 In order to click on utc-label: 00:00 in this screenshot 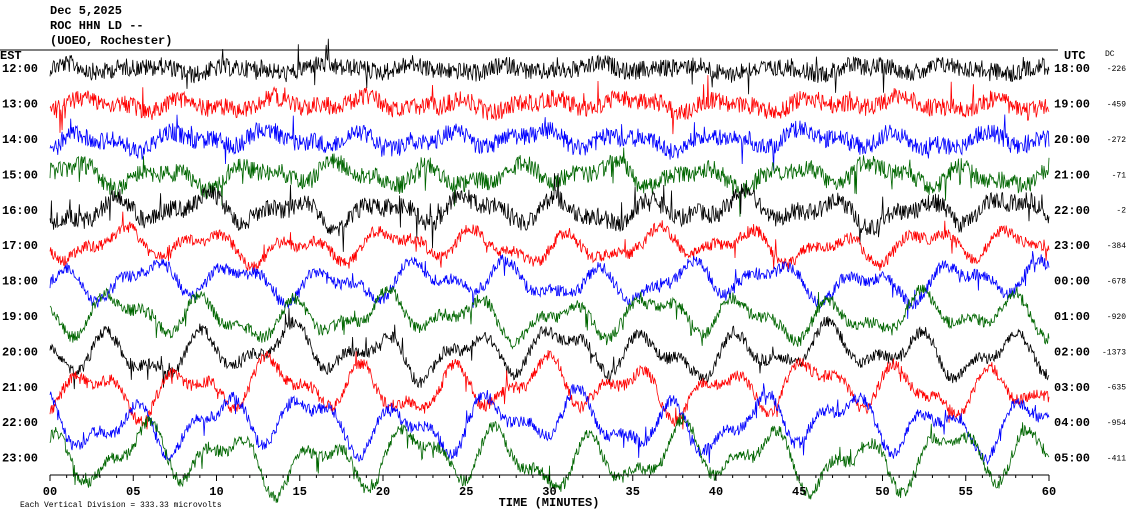, I will do `click(1072, 282)`.